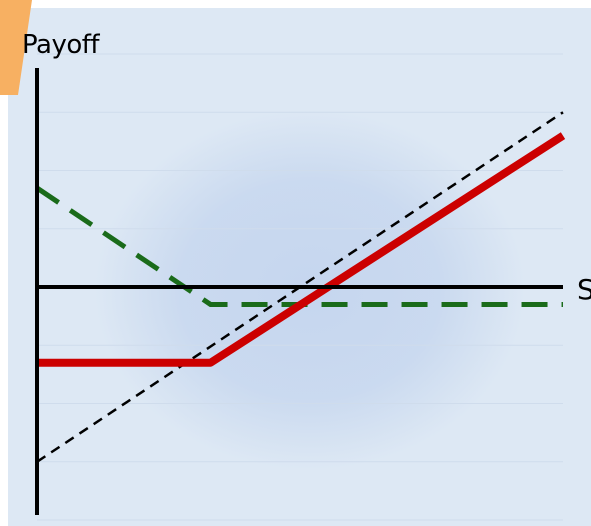  I want to click on orange-corner-accent, so click(16, 47).